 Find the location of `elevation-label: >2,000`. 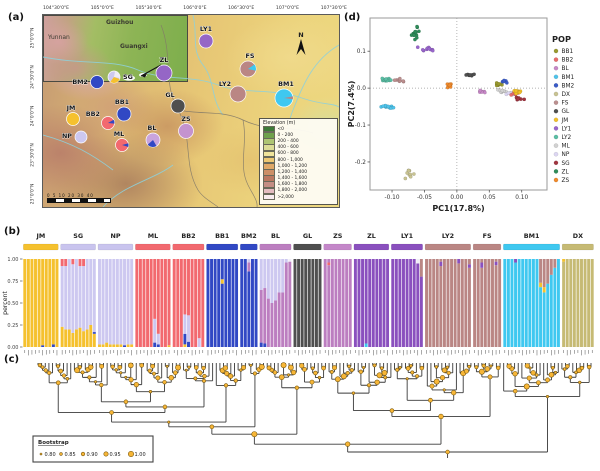

elevation-label: >2,000 is located at coordinates (285, 197).